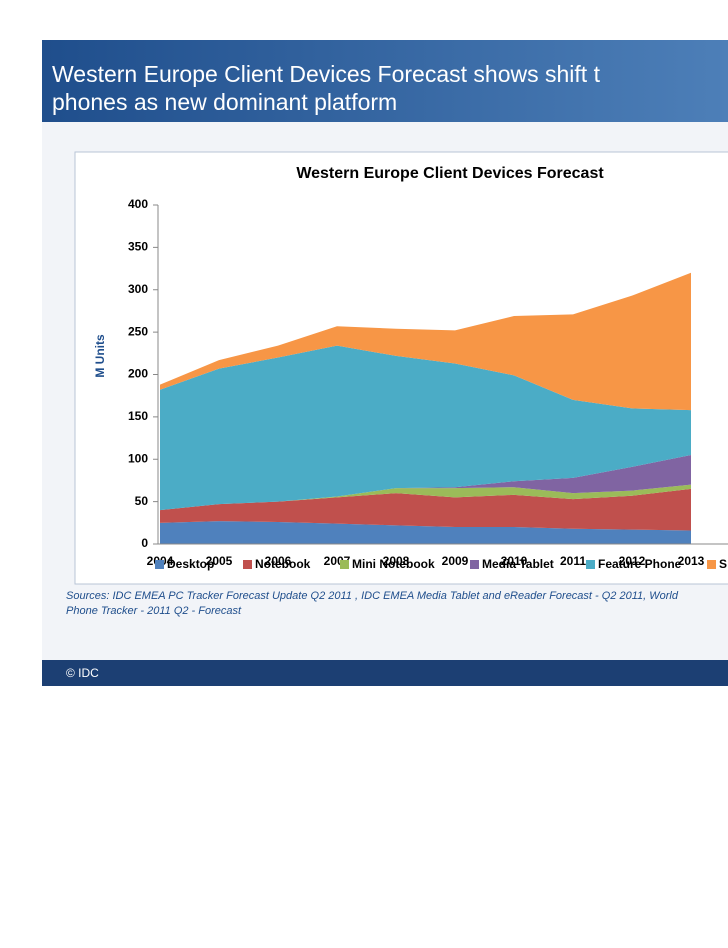 This screenshot has width=728, height=948. What do you see at coordinates (138, 289) in the screenshot?
I see `y-tick-label: 300` at bounding box center [138, 289].